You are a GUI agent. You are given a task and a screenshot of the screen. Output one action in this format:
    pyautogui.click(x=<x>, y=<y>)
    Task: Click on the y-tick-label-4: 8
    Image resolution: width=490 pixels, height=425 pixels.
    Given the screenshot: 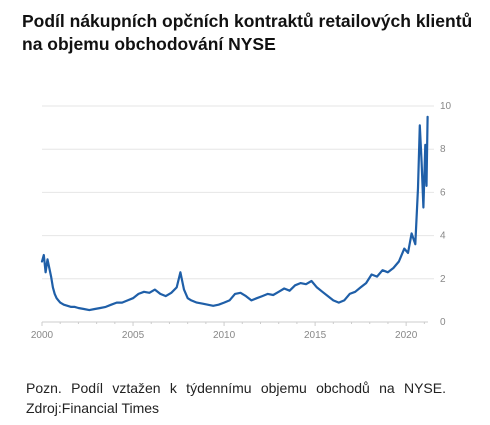 What is the action you would take?
    pyautogui.click(x=443, y=149)
    